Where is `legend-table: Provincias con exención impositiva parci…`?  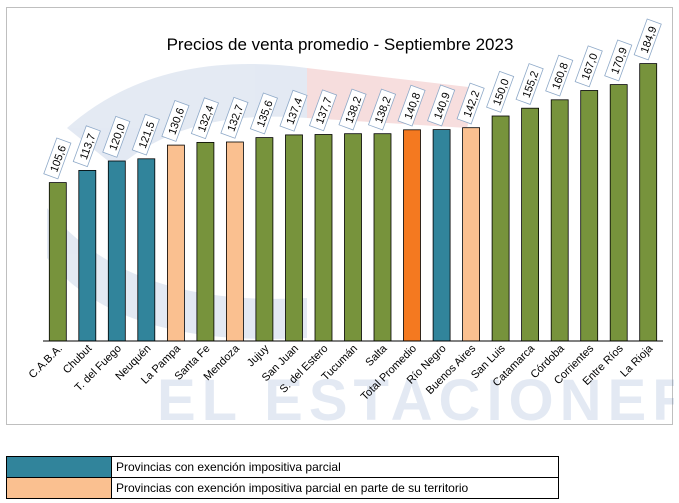
legend-table: Provincias con exención impositiva parci… is located at coordinates (282, 477).